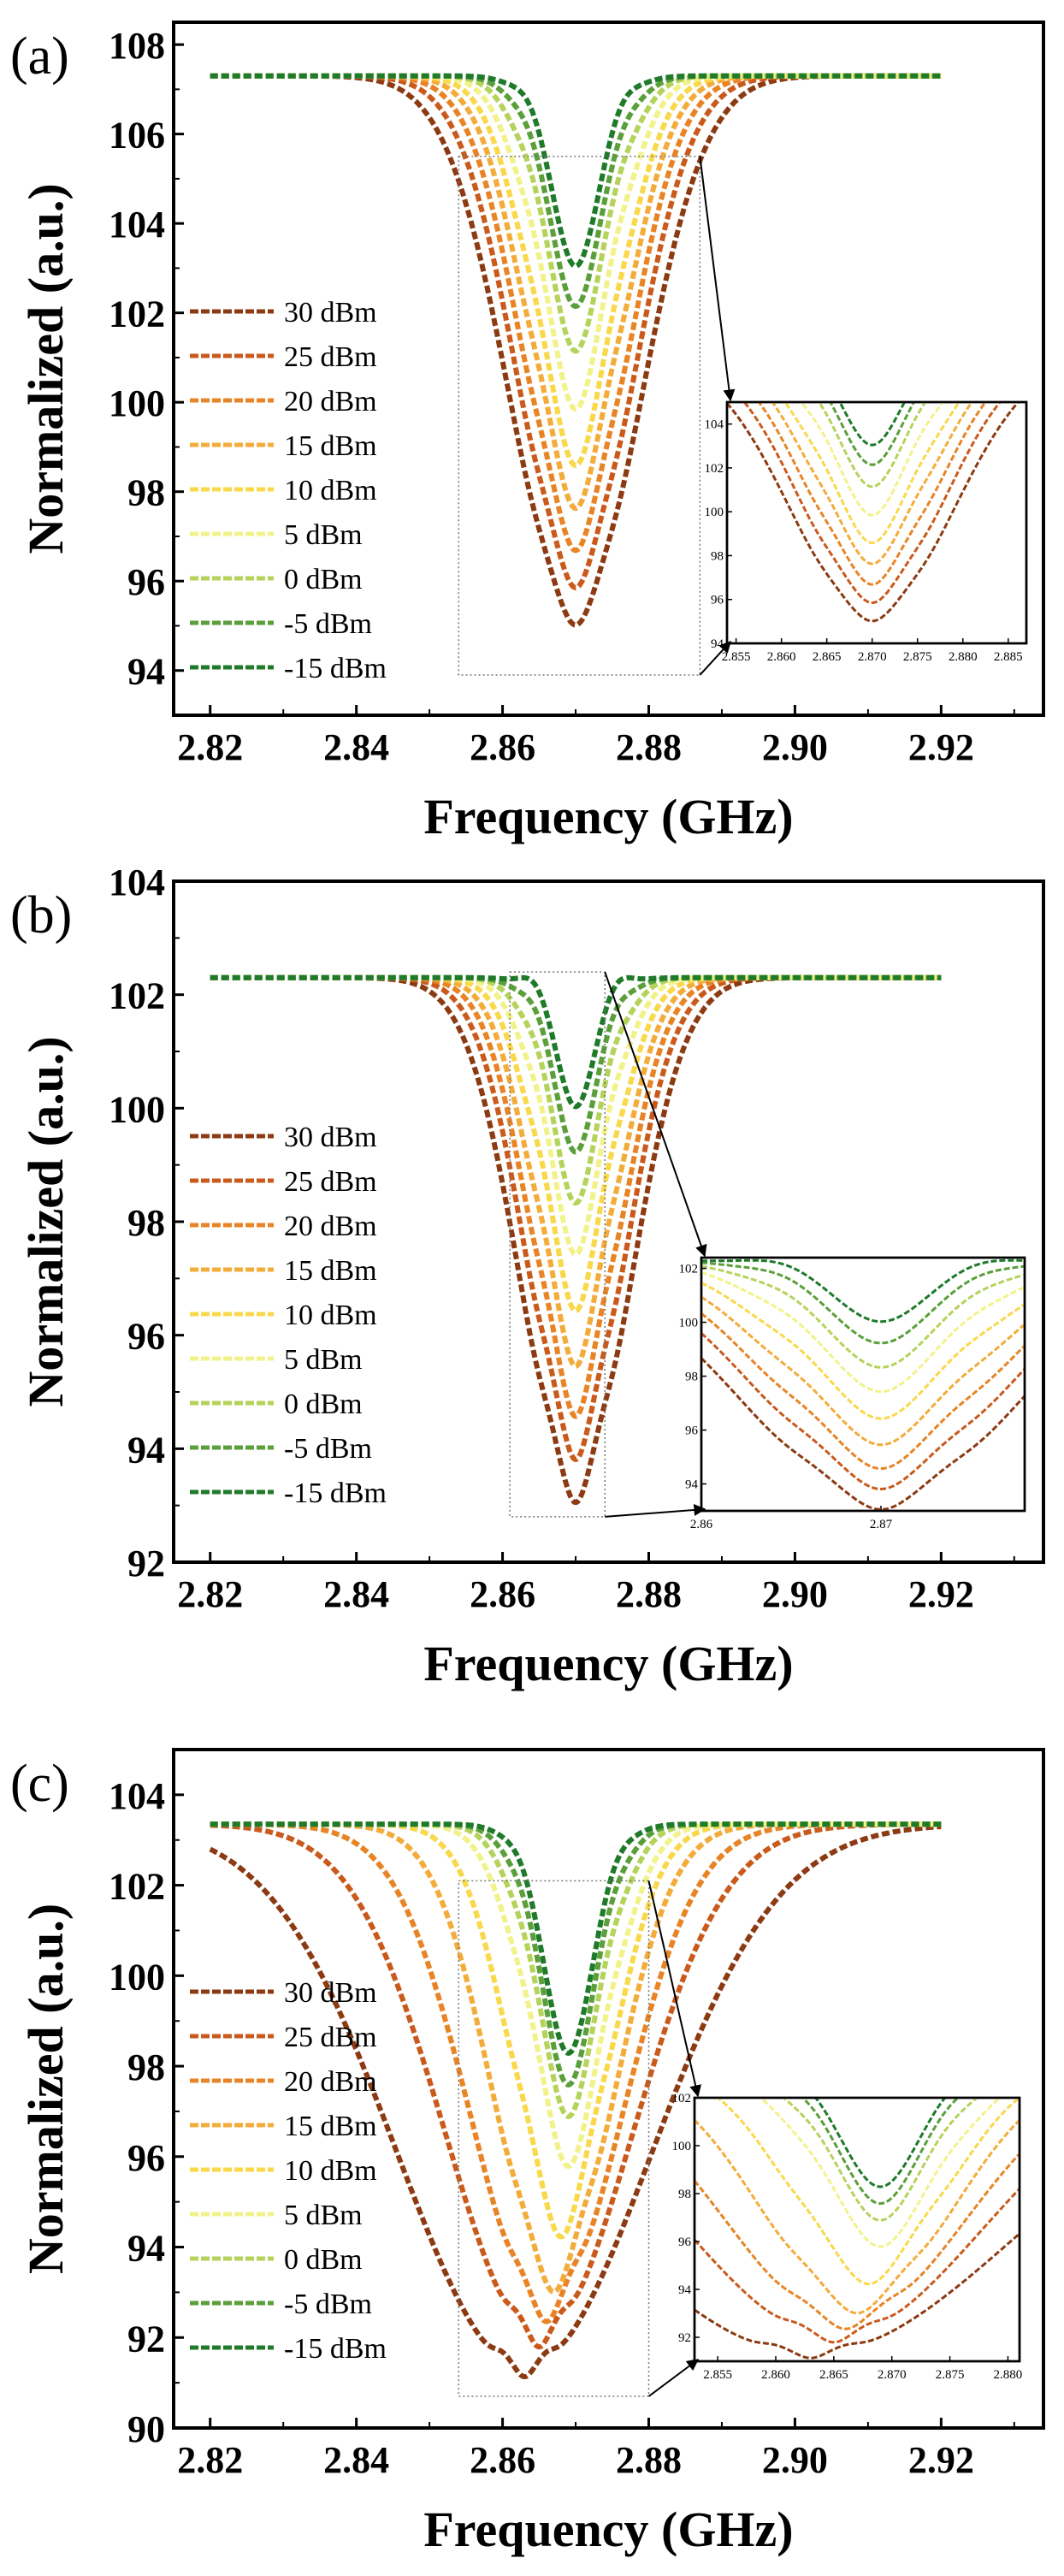 The height and width of the screenshot is (2576, 1064). I want to click on inset-series-15dbm, so click(858, 2217).